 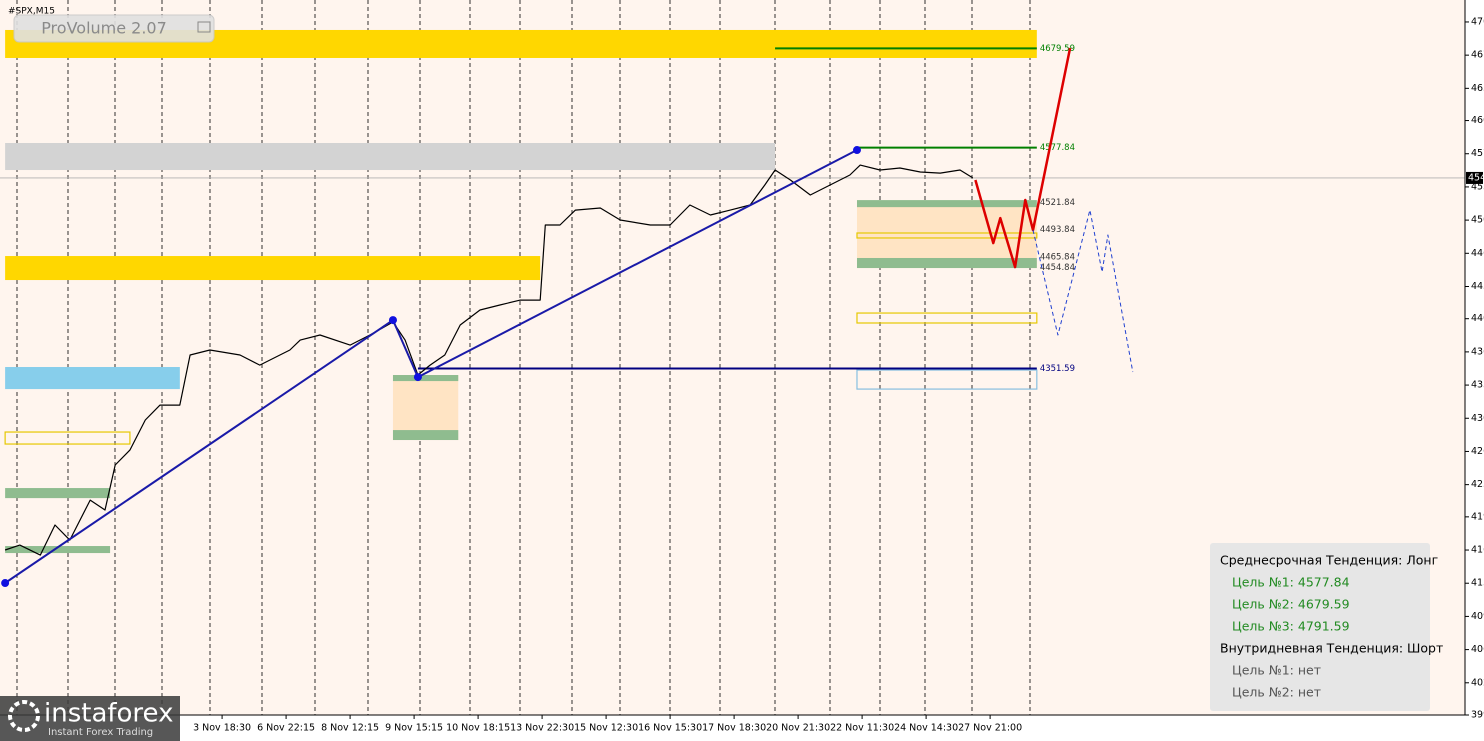 What do you see at coordinates (1477, 484) in the screenshot?
I see `y-tick-label: 4232.60` at bounding box center [1477, 484].